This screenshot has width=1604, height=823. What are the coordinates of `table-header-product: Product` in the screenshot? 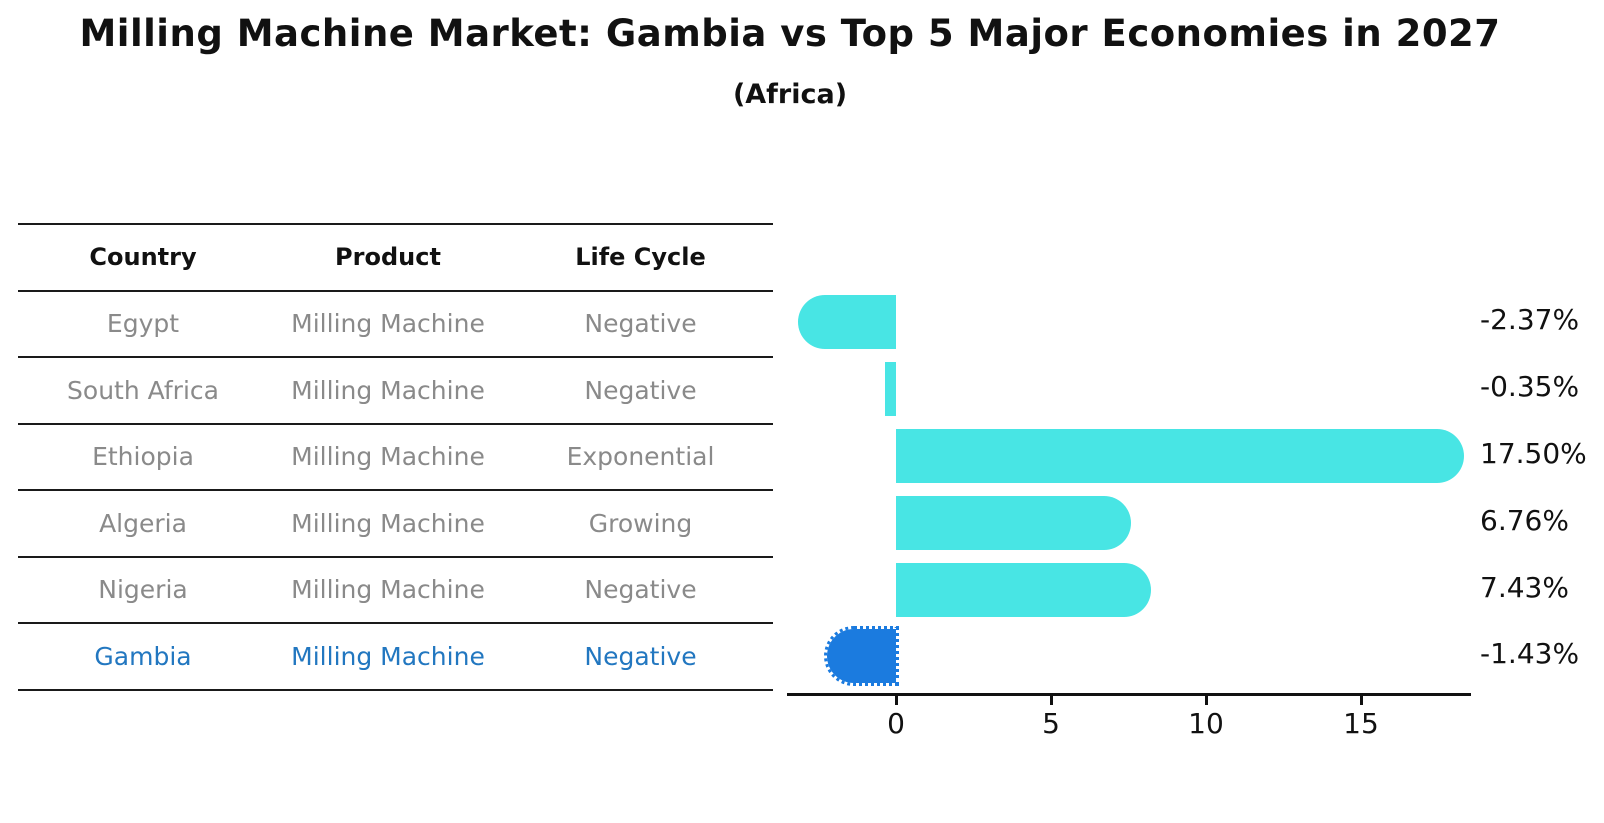 It's located at (388, 257).